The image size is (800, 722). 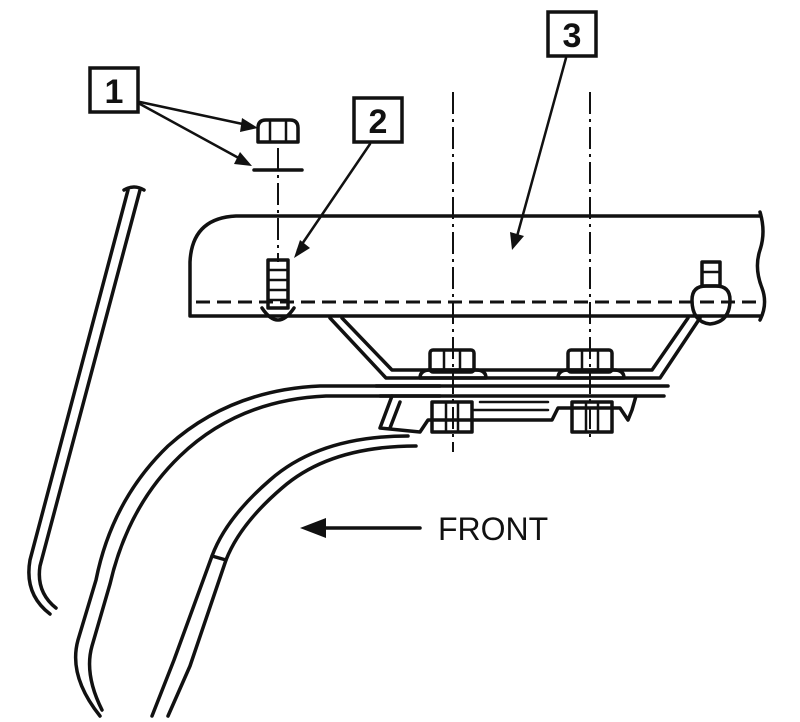 I want to click on fender-inner, so click(x=284, y=576).